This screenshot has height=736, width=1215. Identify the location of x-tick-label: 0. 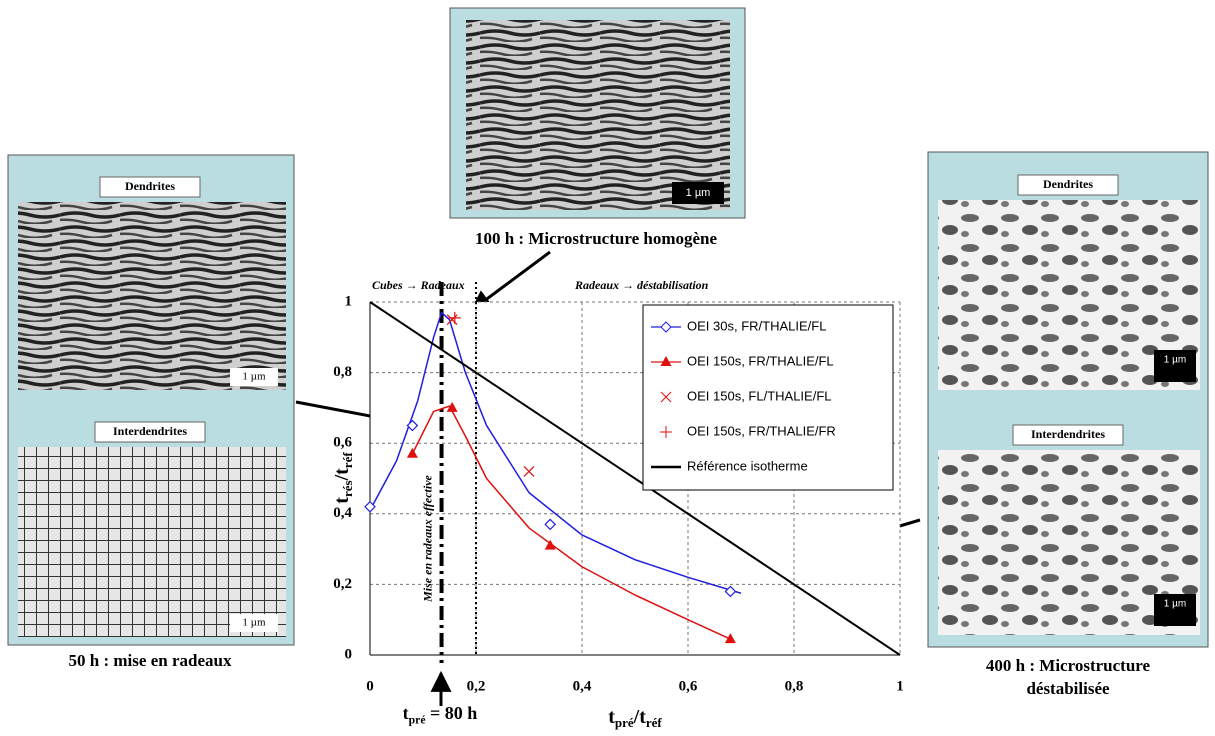
(370, 686).